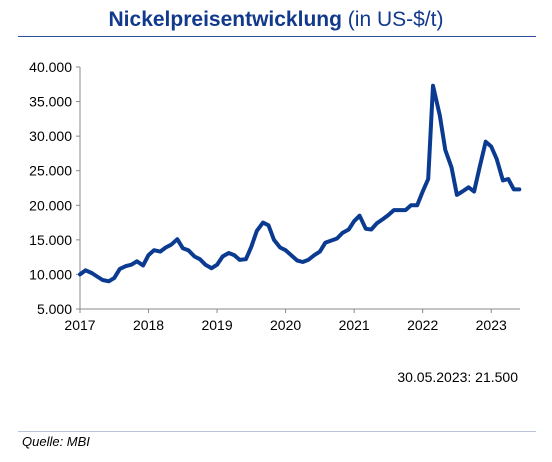  Describe the element at coordinates (225, 19) in the screenshot. I see `chart-title-main: Nickelpreisentwicklung` at that location.